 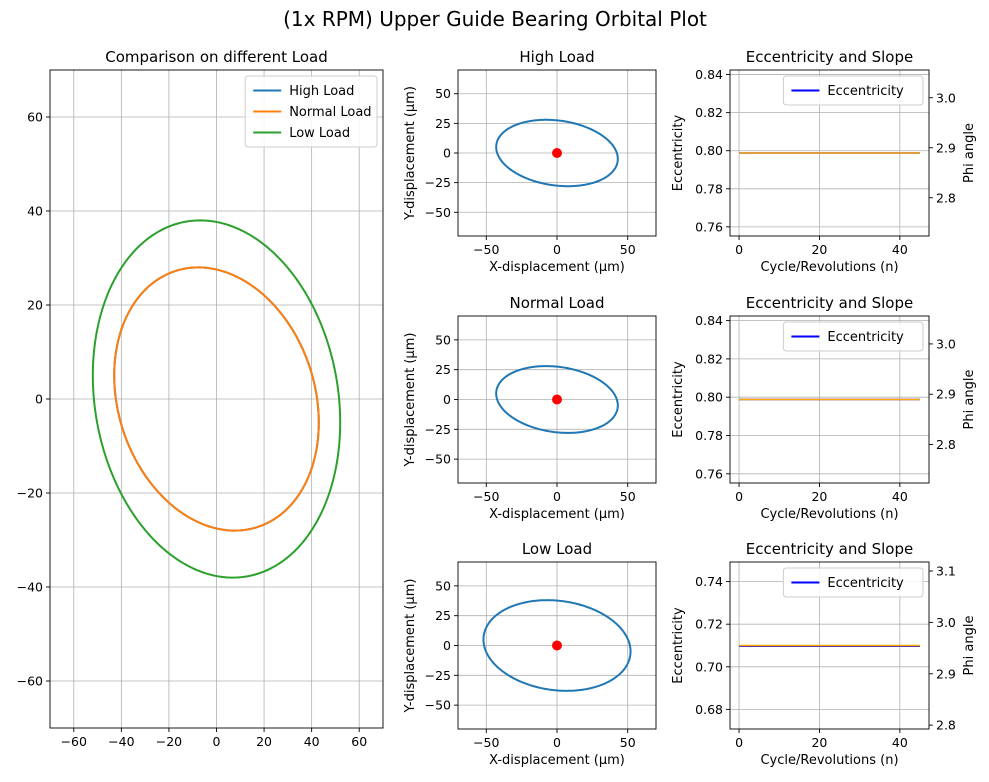 What do you see at coordinates (709, 435) in the screenshot?
I see `y-tick-label: 0.78` at bounding box center [709, 435].